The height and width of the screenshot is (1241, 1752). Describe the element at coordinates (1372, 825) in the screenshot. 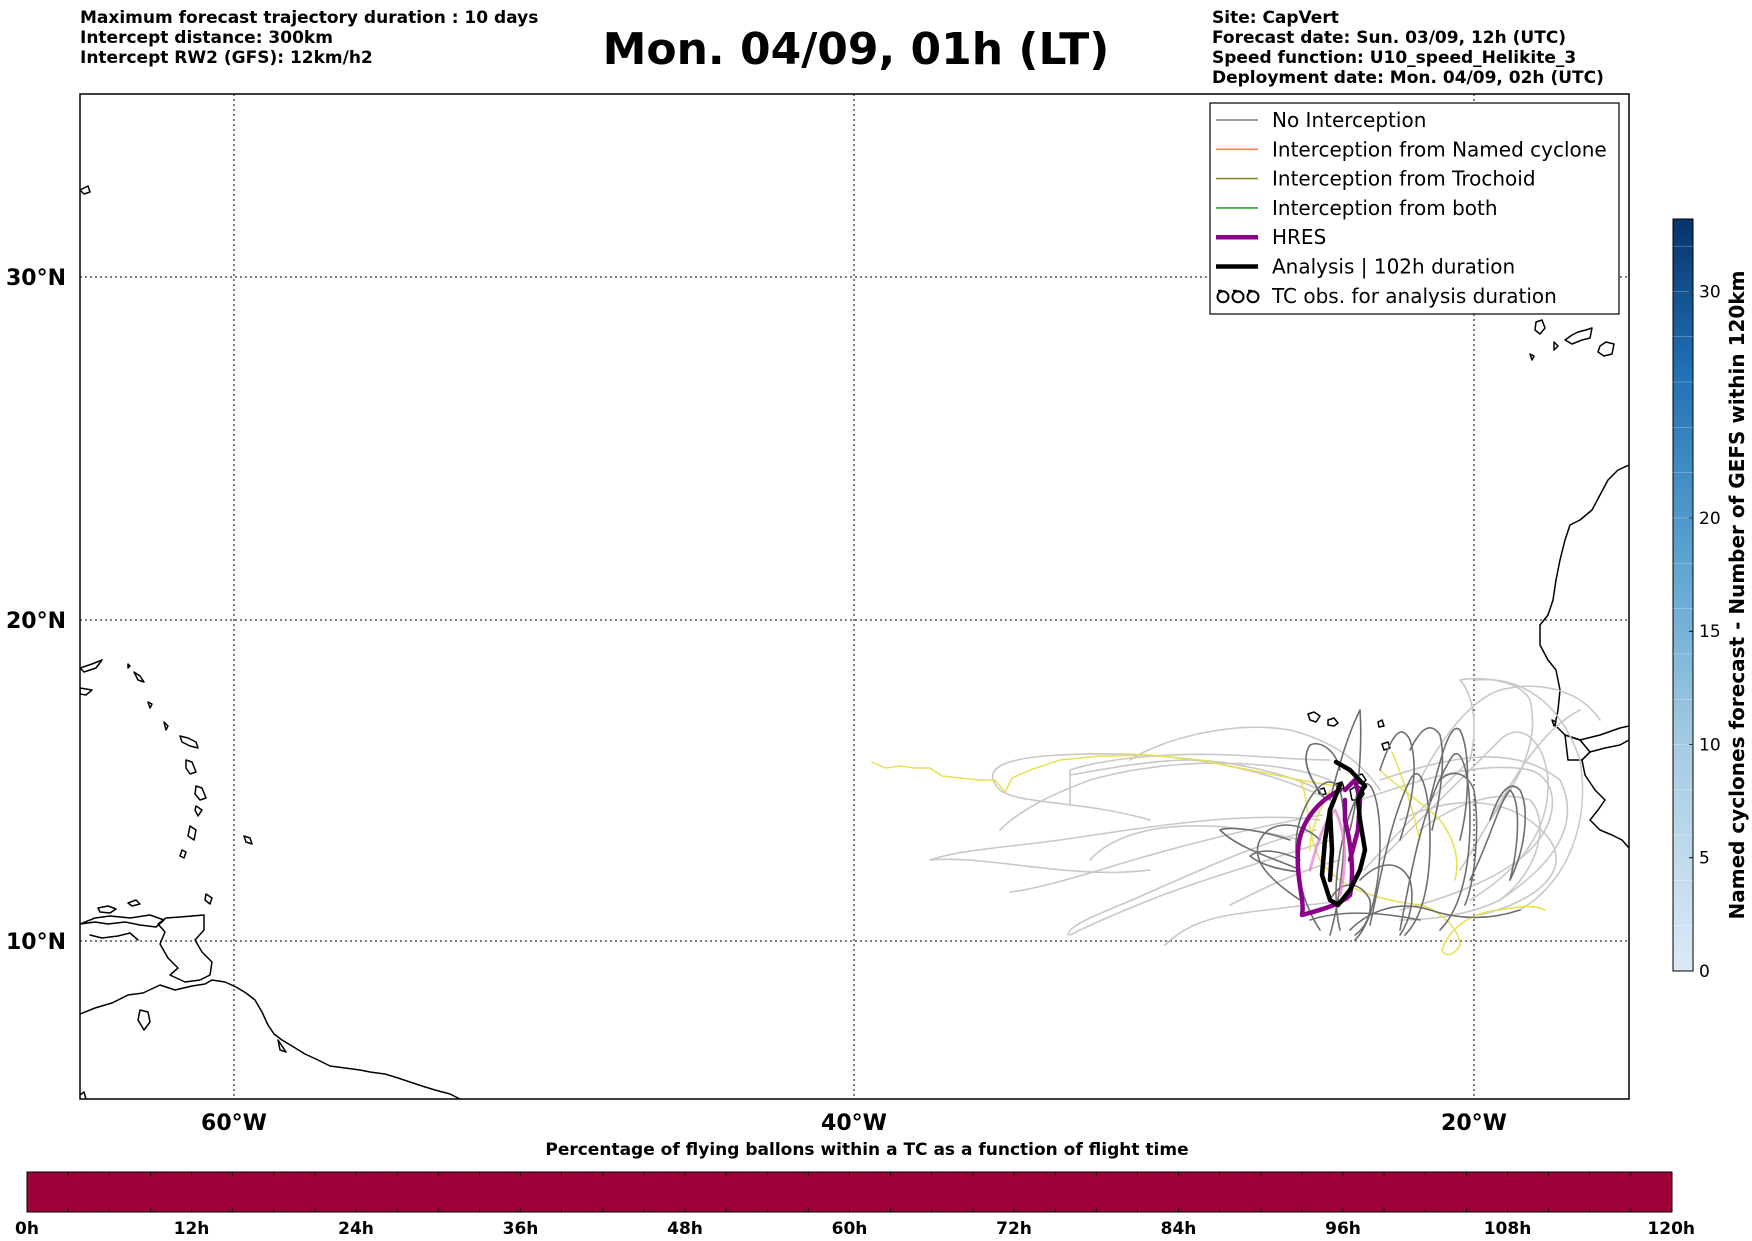

I see `ensemble-tracks-dark` at that location.